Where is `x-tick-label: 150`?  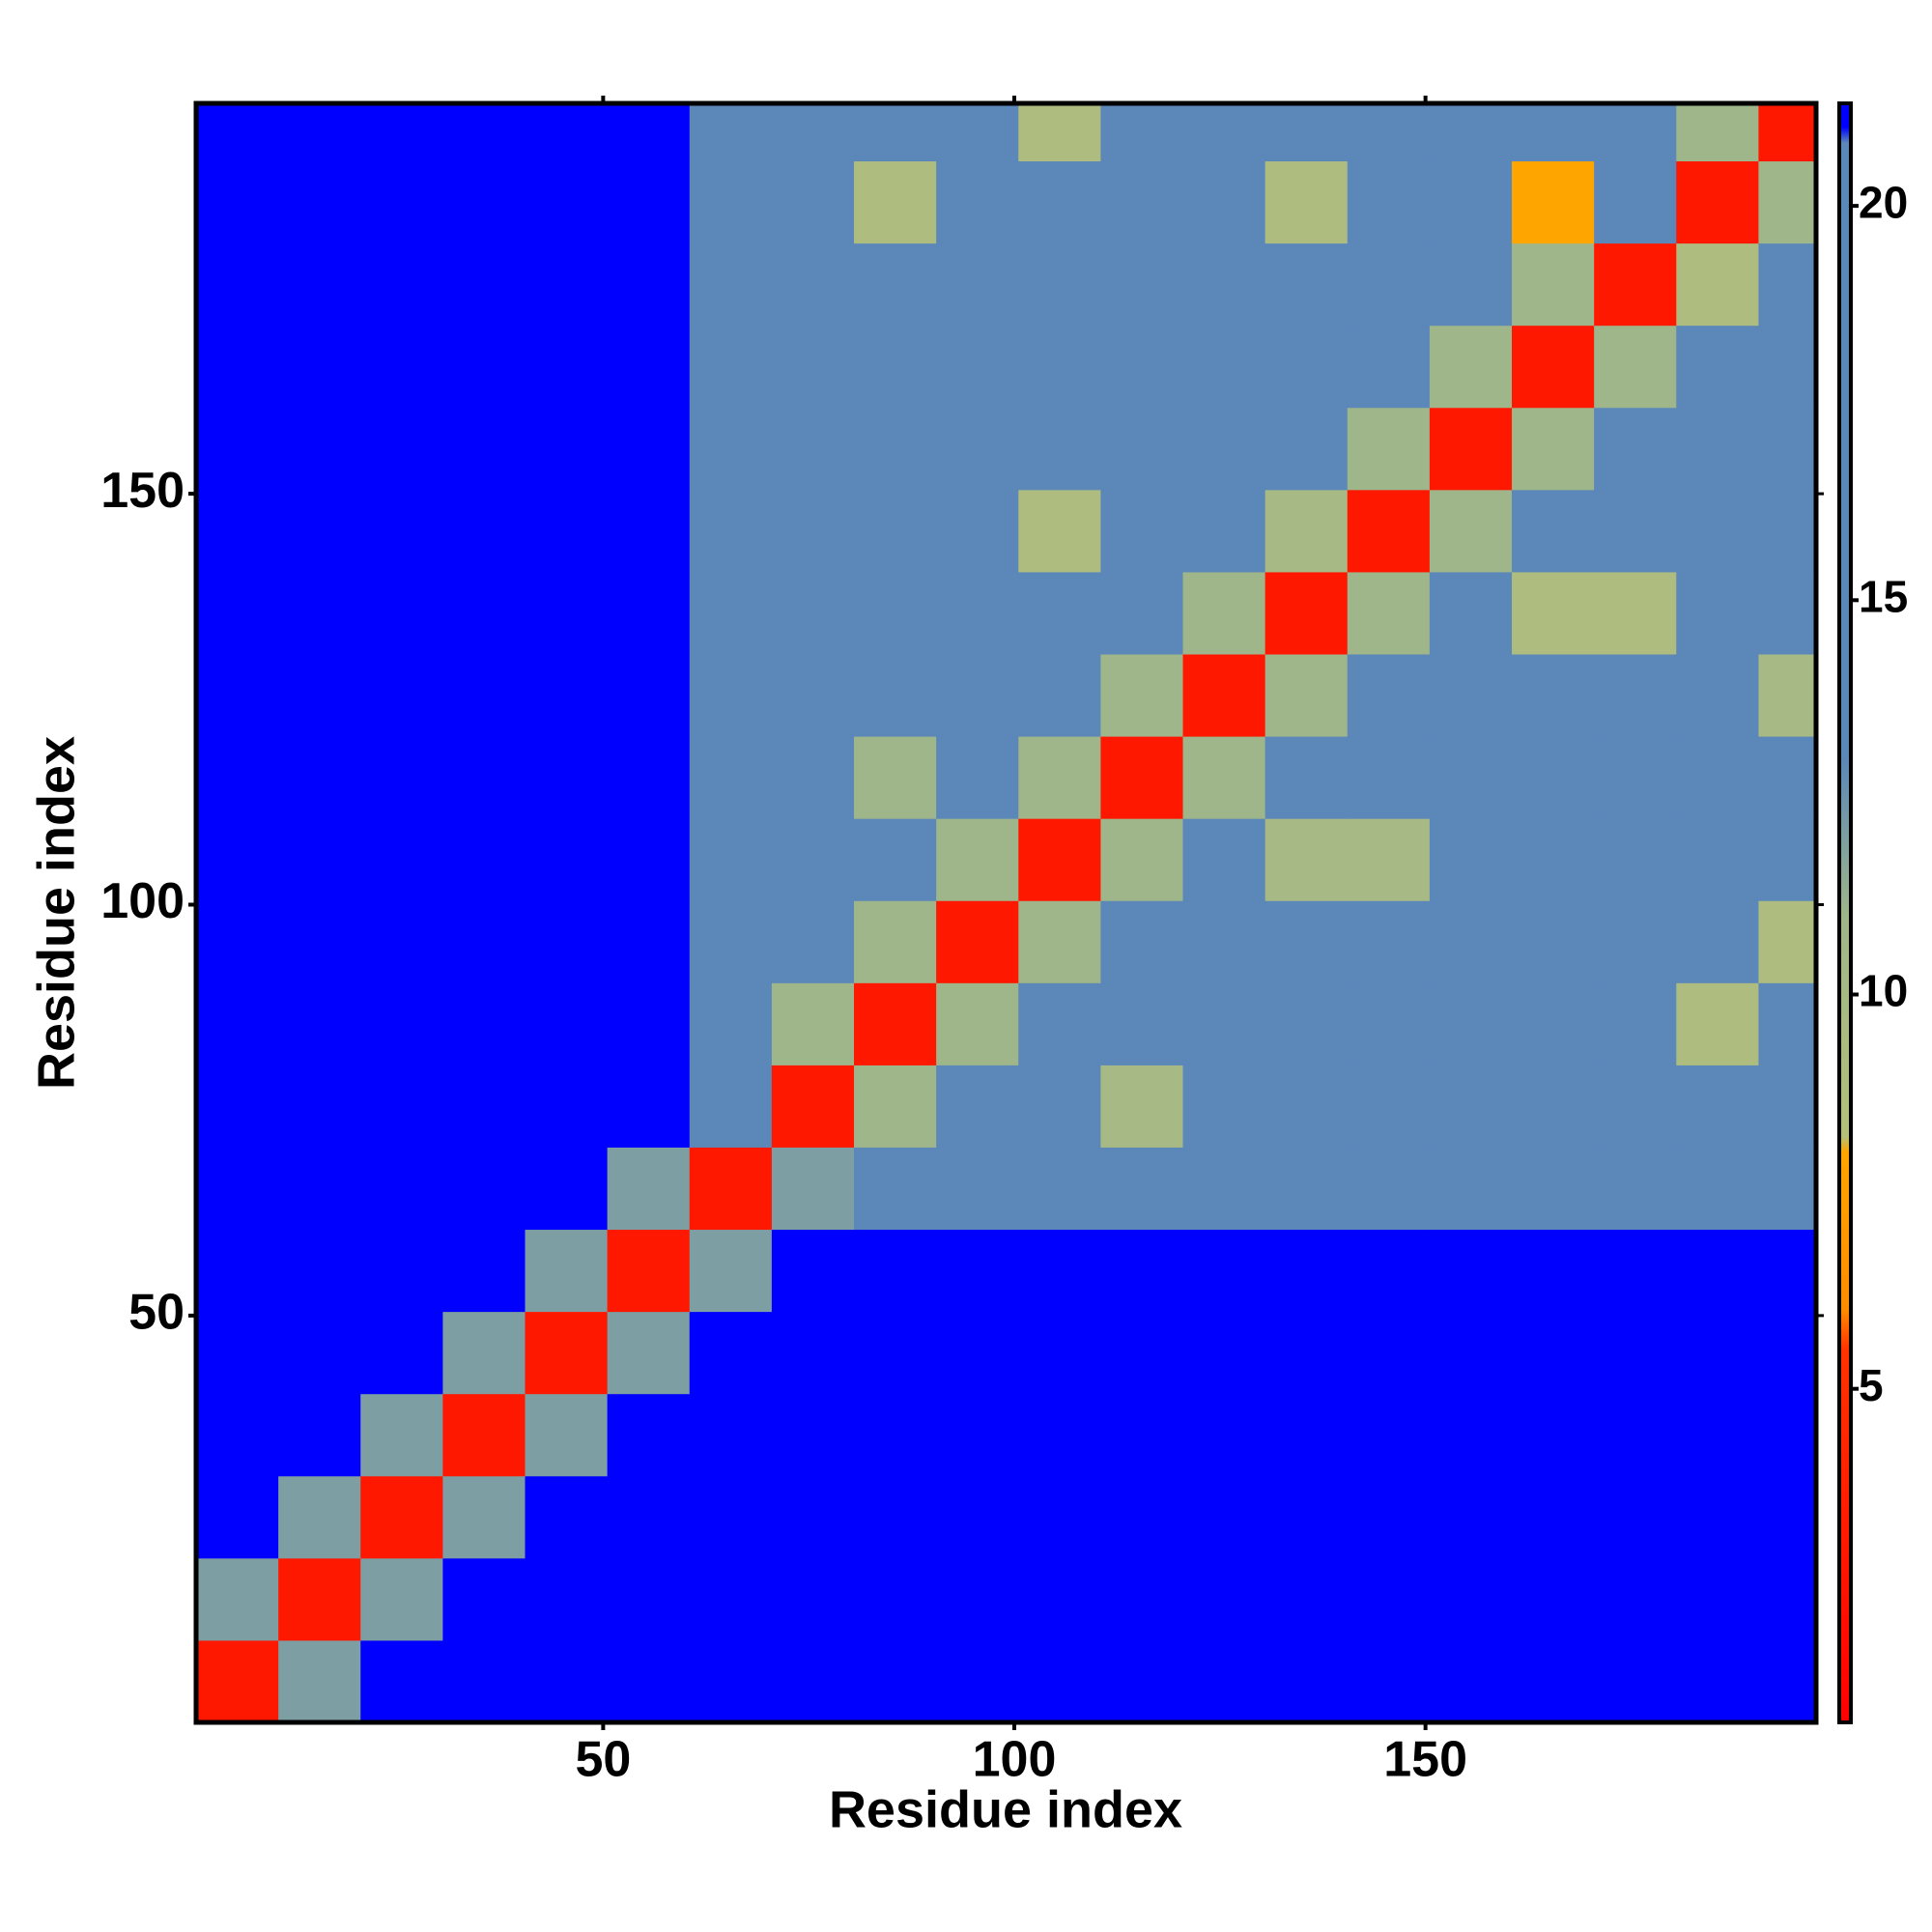 x-tick-label: 150 is located at coordinates (1425, 1760).